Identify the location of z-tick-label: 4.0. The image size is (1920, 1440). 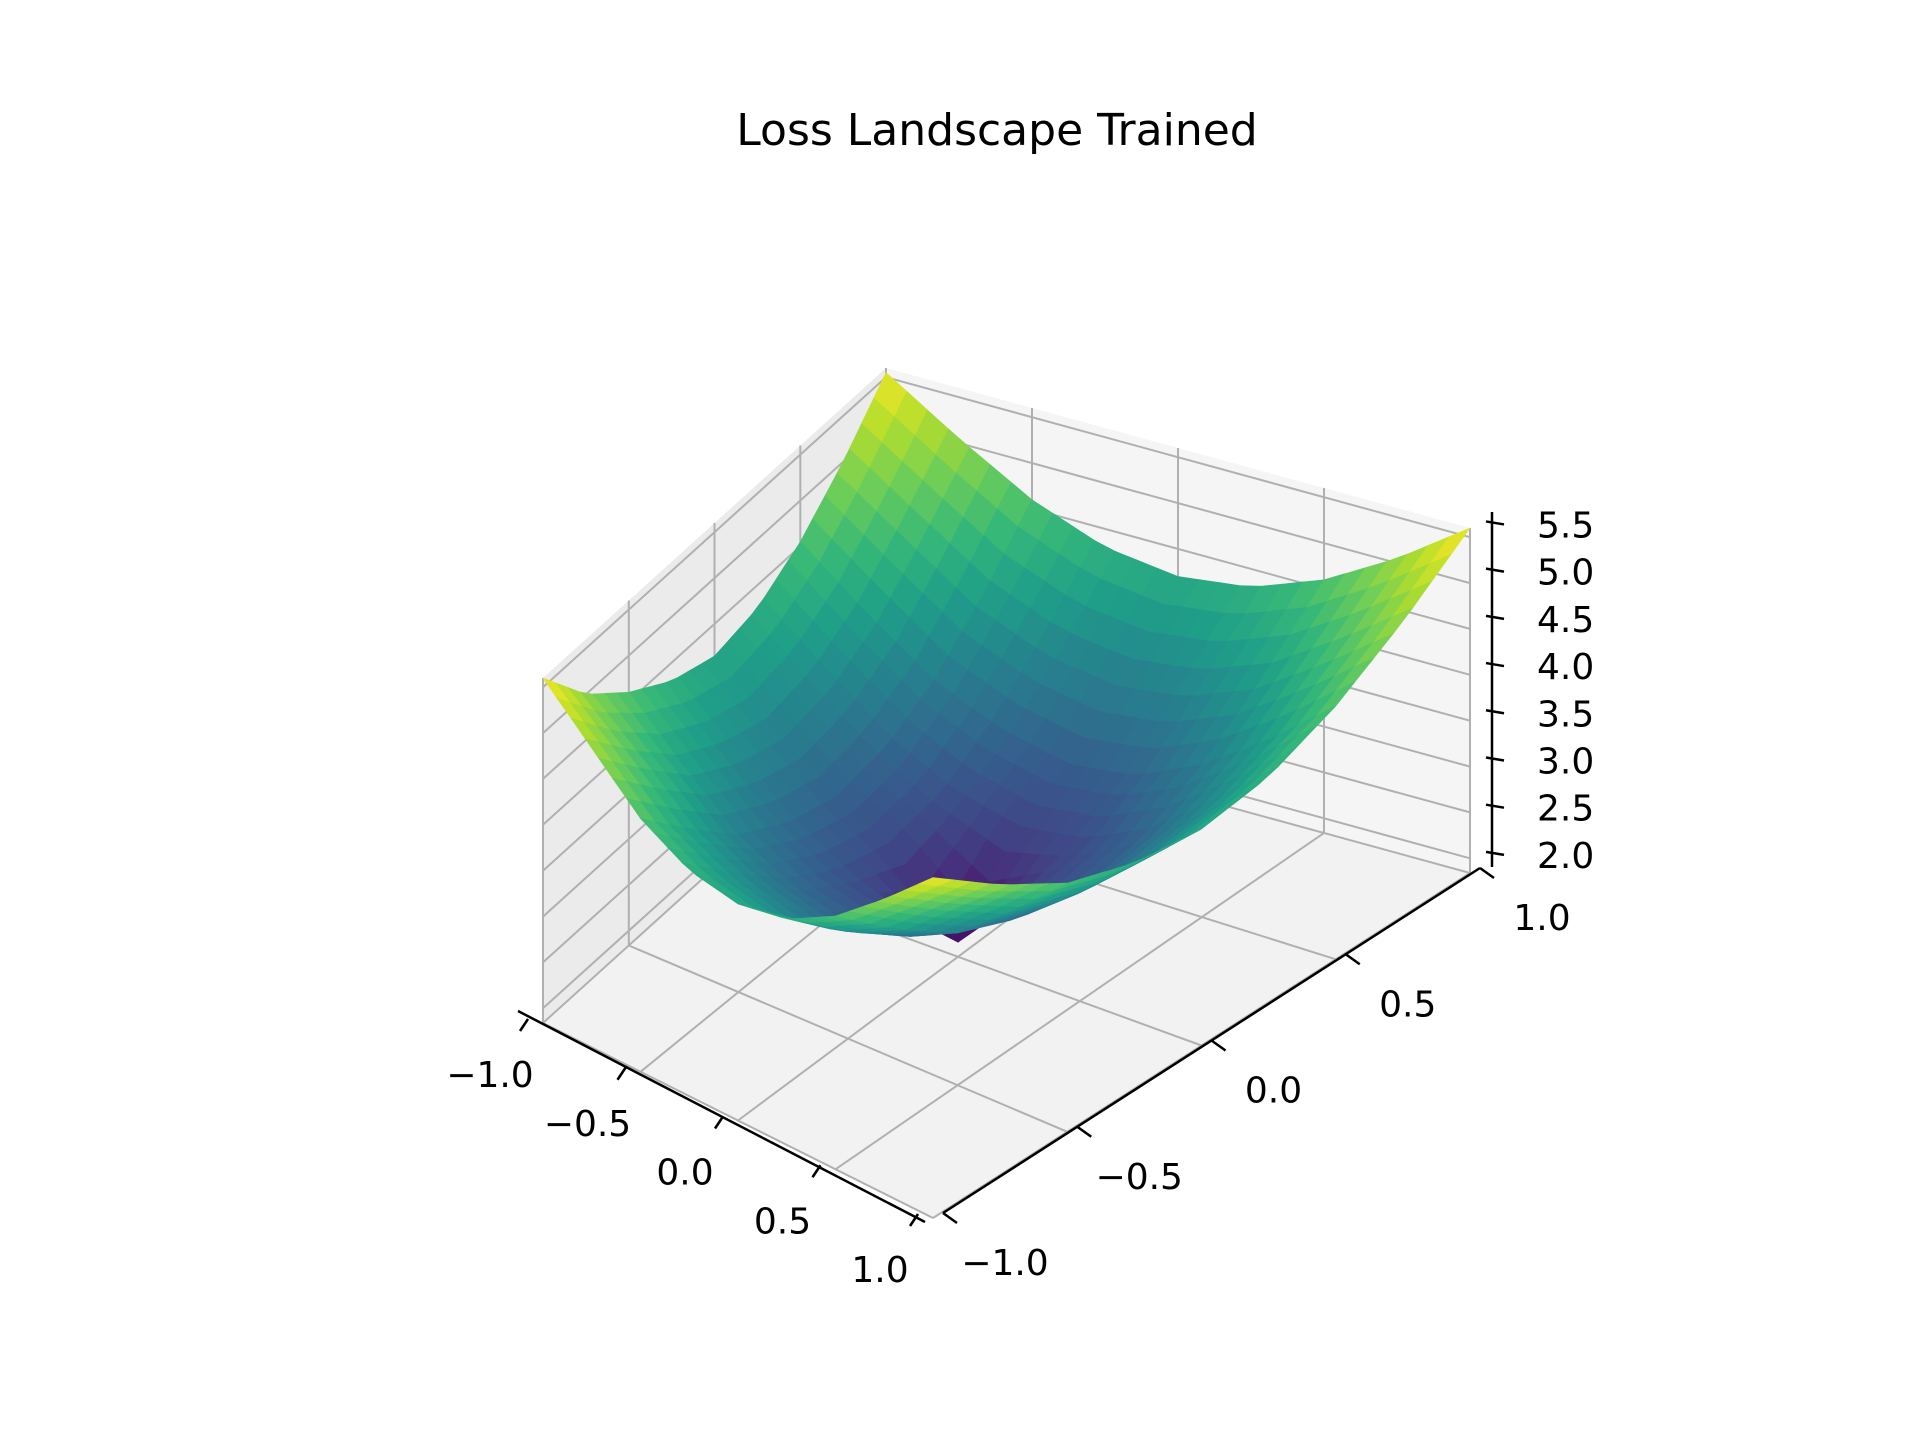
(1565, 667).